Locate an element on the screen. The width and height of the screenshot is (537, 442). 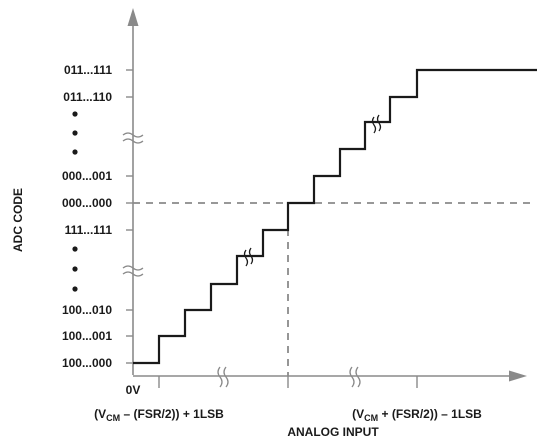
y-tick-label: 000...001 is located at coordinates (87, 176).